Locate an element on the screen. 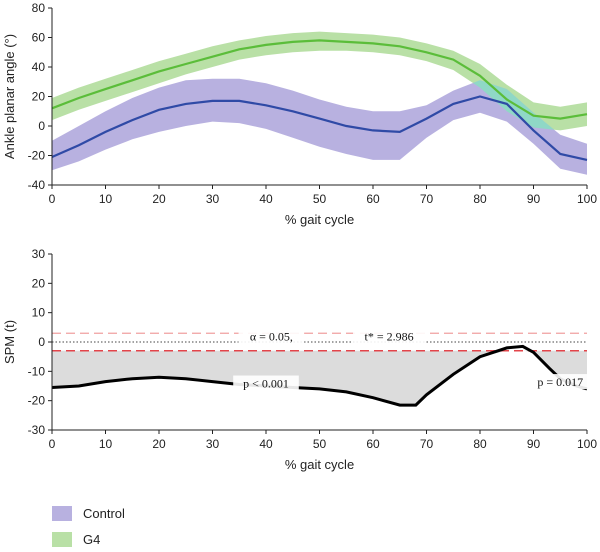 The image size is (600, 552). plot2-x-tick-label: 70 is located at coordinates (427, 444).